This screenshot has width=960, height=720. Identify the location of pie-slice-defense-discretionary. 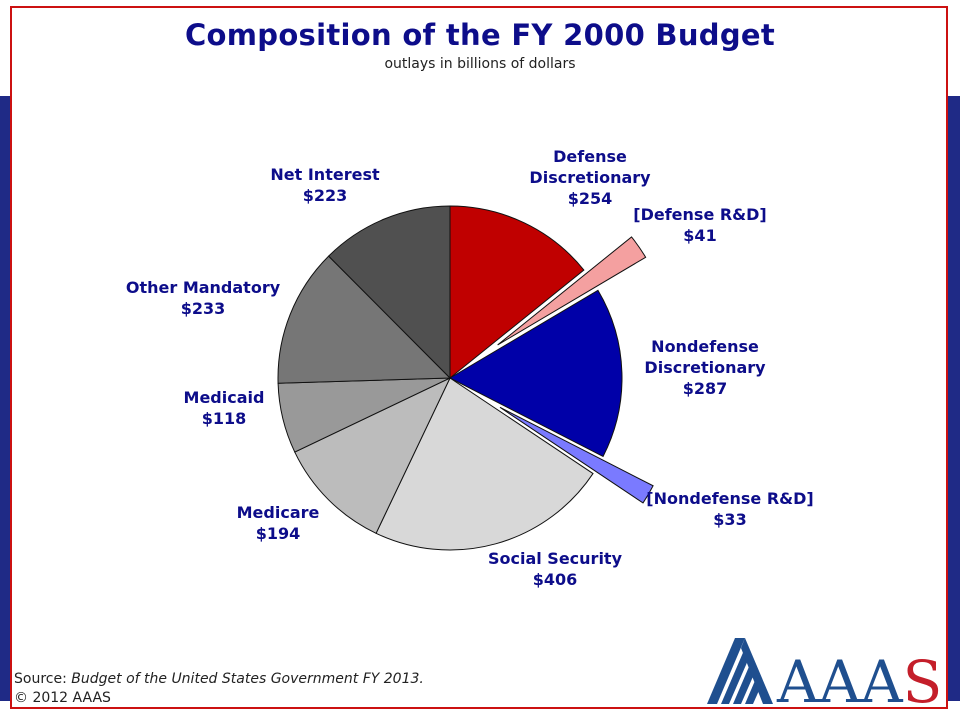
(517, 292).